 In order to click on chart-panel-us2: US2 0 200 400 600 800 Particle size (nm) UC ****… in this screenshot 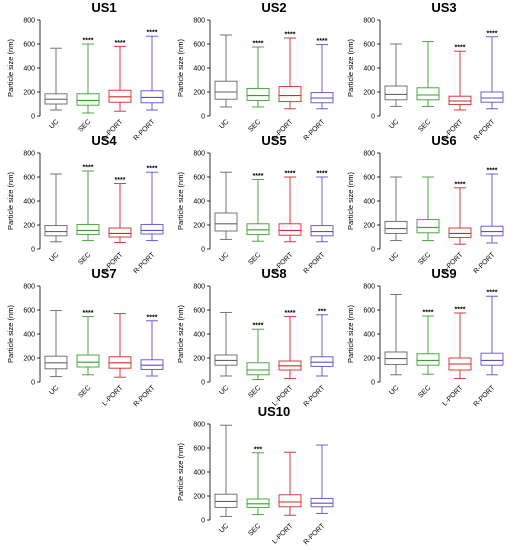, I will do `click(255, 71)`.